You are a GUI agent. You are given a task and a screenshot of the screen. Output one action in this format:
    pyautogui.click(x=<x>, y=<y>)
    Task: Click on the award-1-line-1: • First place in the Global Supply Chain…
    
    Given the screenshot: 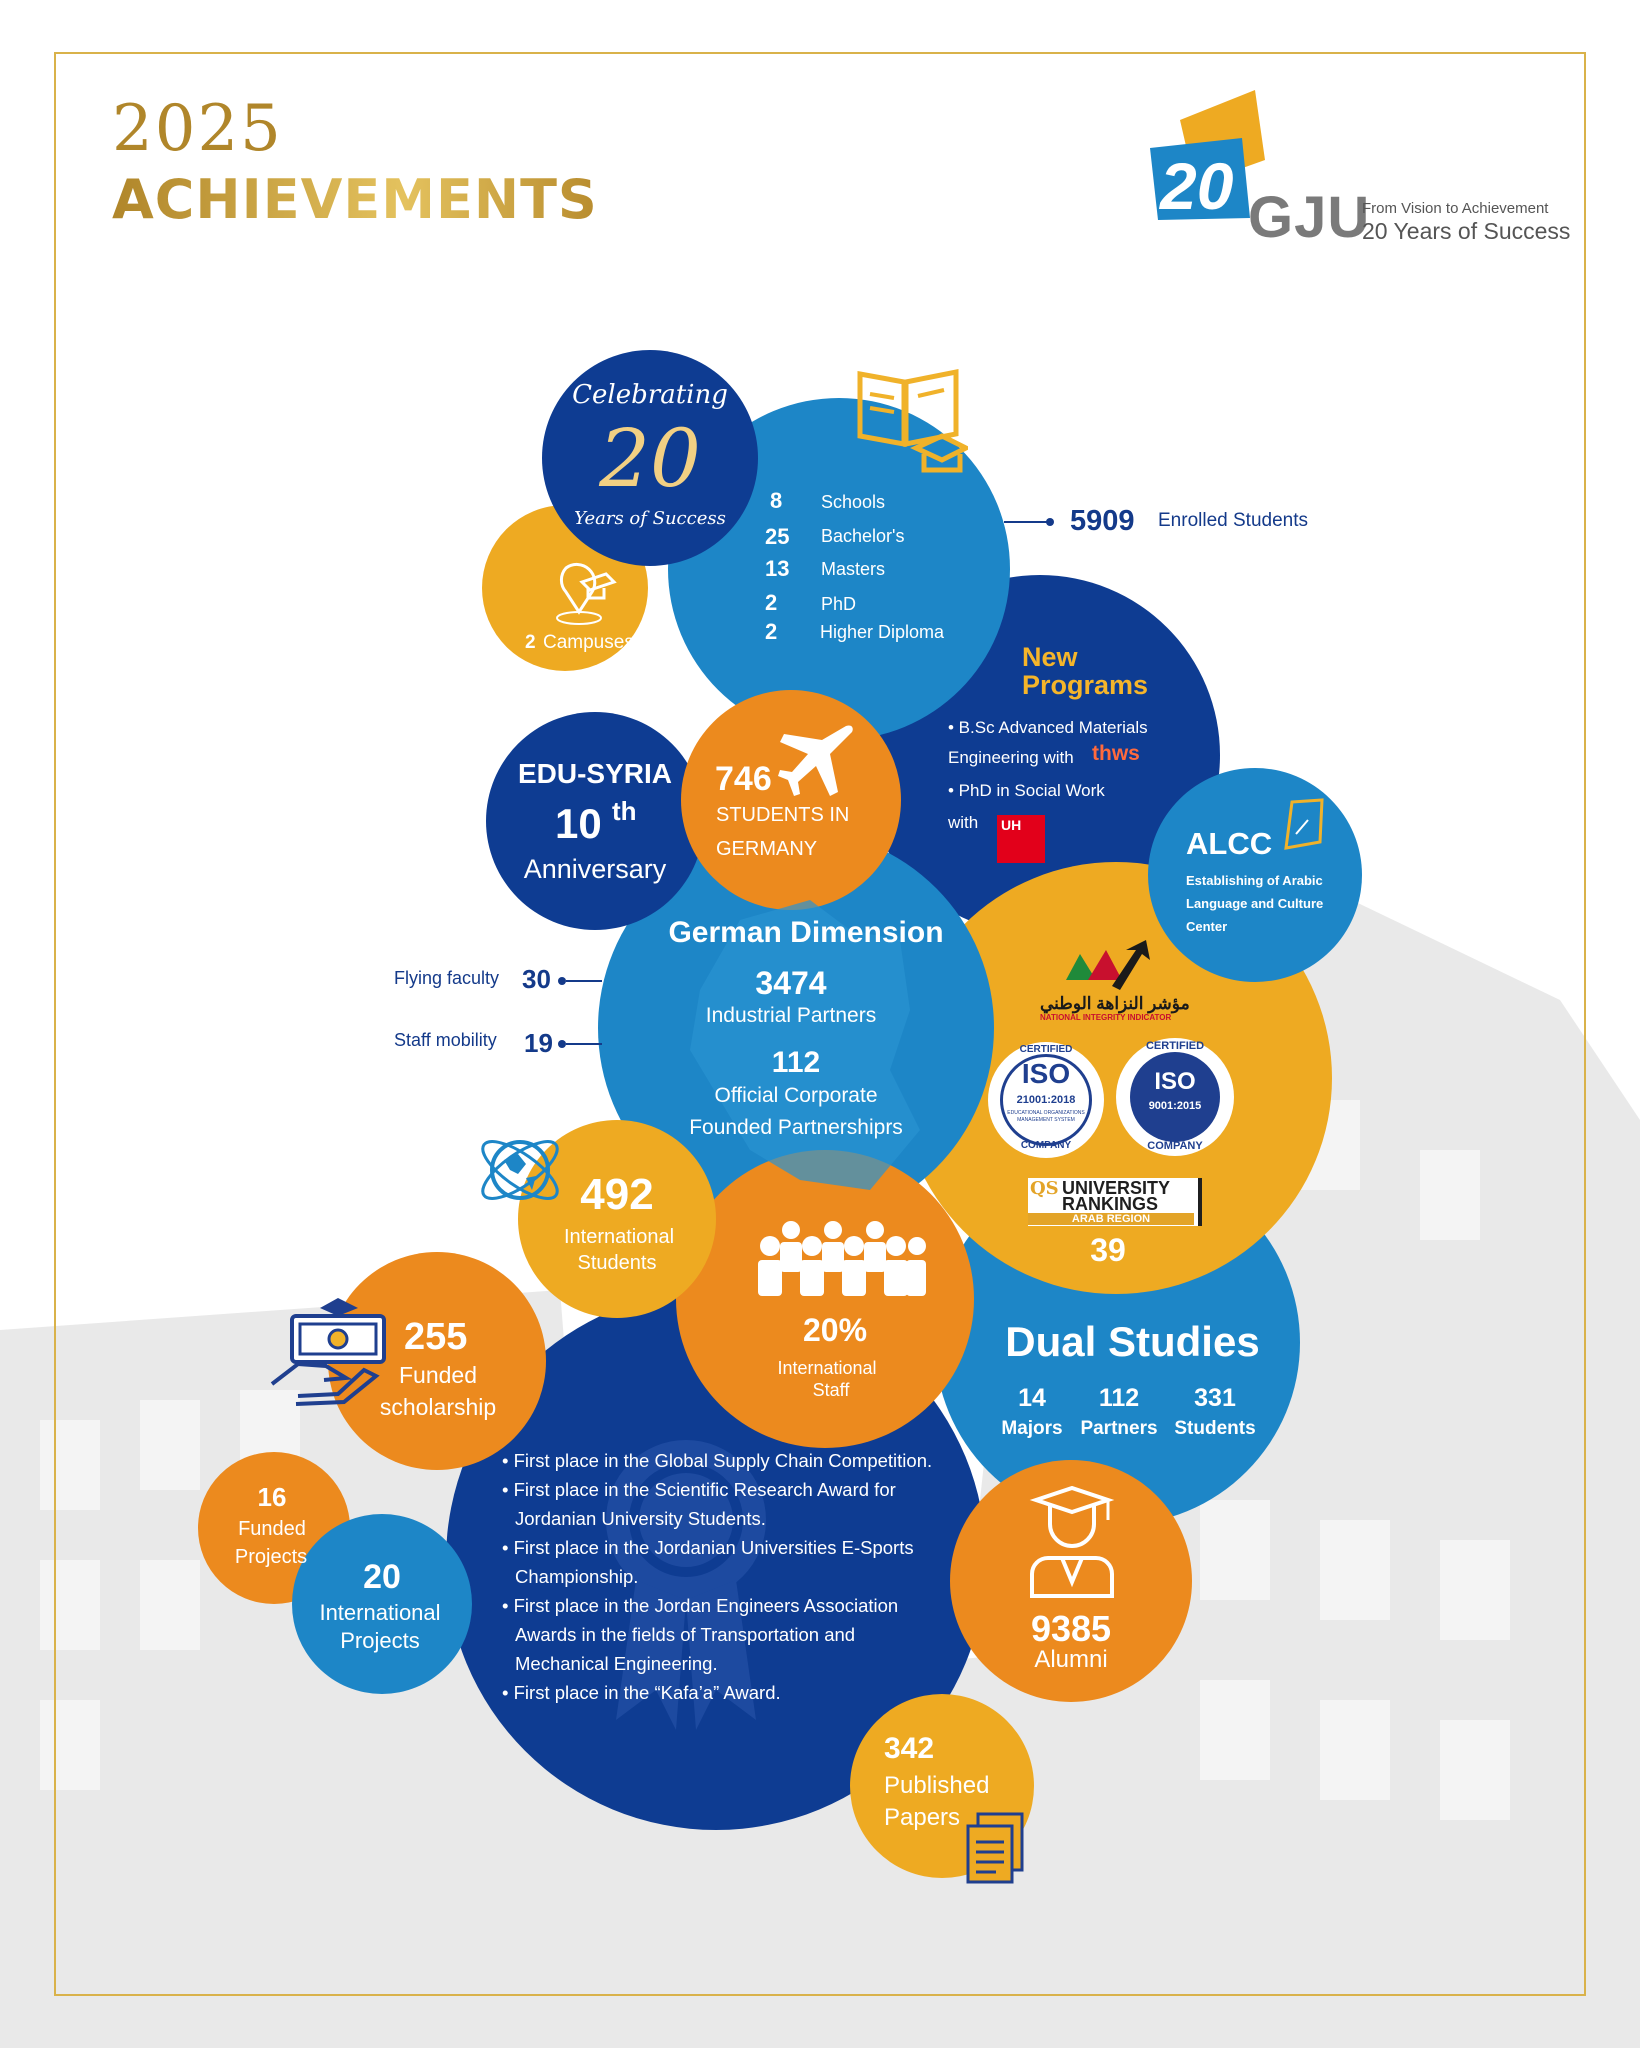 What is the action you would take?
    pyautogui.click(x=717, y=1460)
    